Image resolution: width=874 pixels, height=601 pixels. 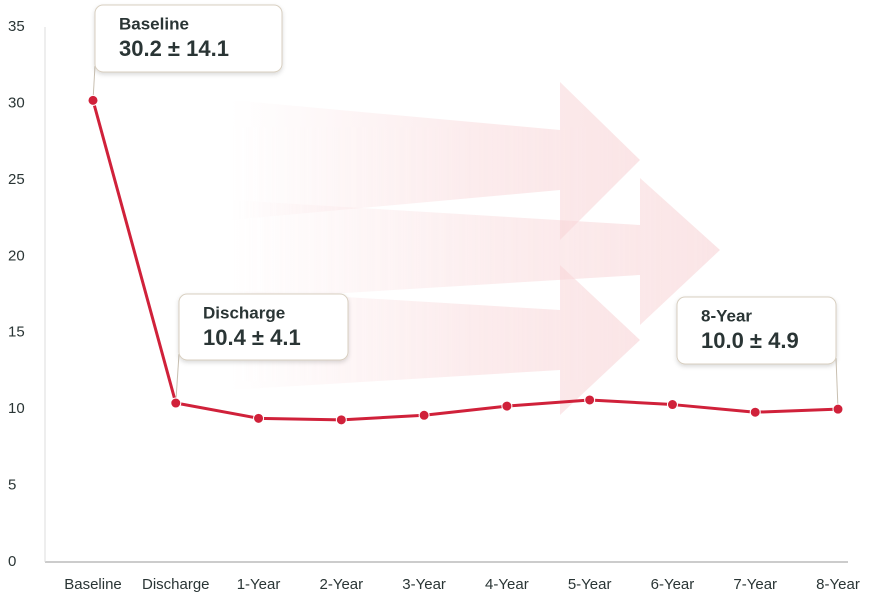 I want to click on x-tick-label: 5-Year, so click(x=590, y=584).